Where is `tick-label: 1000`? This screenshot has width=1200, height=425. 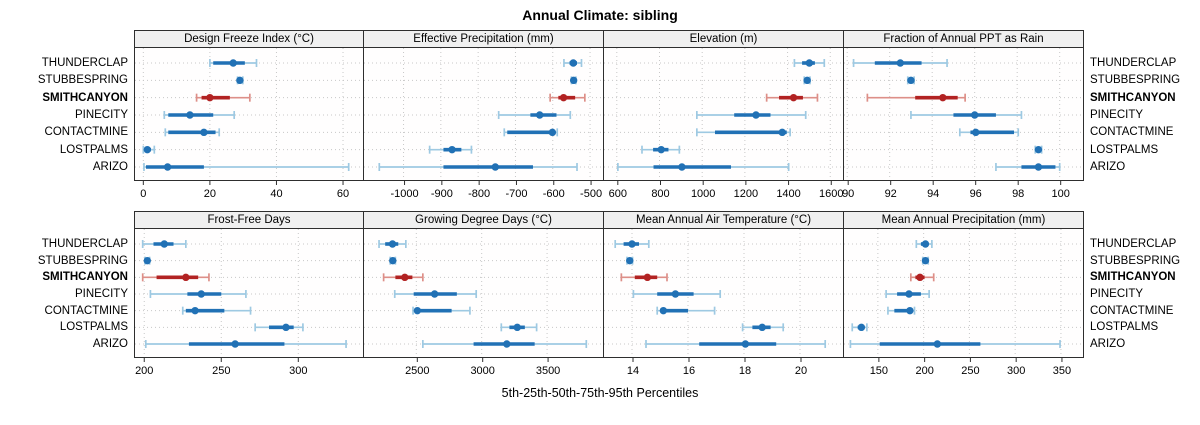 tick-label: 1000 is located at coordinates (703, 194).